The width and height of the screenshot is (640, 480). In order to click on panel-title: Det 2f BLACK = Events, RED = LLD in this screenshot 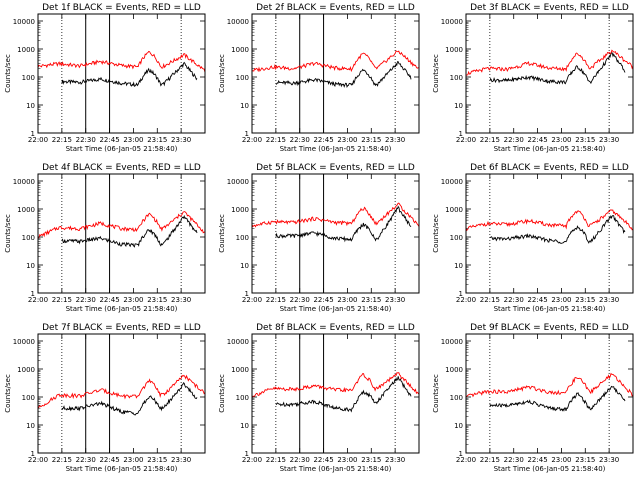, I will do `click(335, 8)`.